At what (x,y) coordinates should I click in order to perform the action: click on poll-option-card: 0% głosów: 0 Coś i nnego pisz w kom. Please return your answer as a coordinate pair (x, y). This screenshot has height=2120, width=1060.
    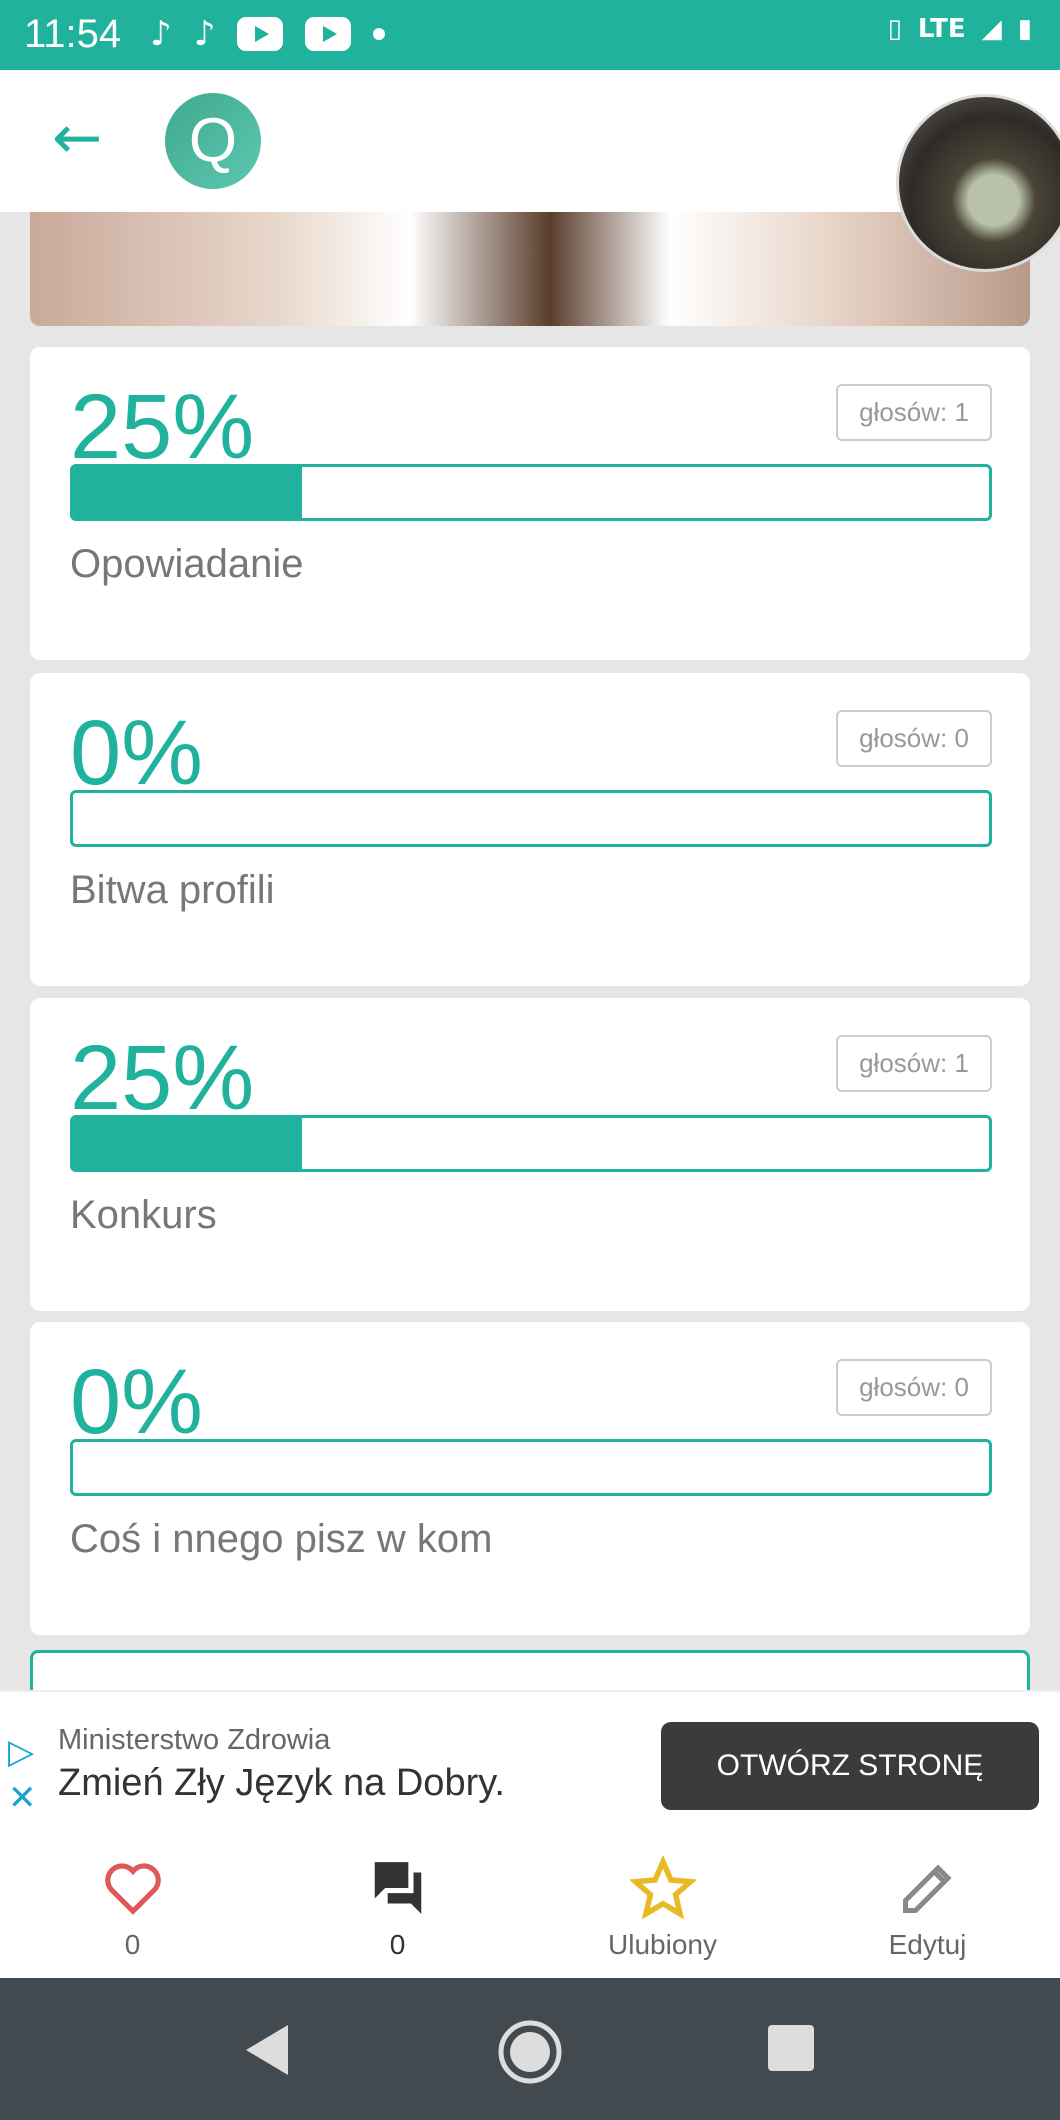
    Looking at the image, I should click on (530, 1478).